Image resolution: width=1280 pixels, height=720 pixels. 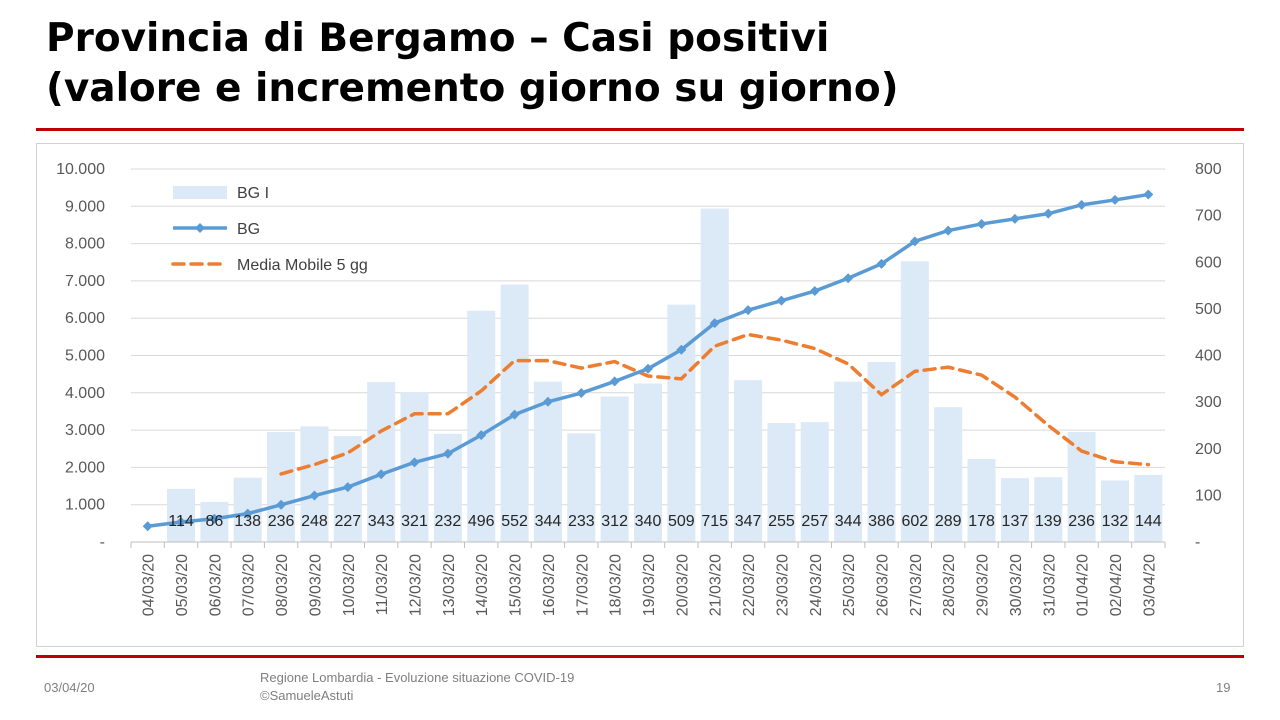 What do you see at coordinates (481, 521) in the screenshot?
I see `bar-data-label: 496` at bounding box center [481, 521].